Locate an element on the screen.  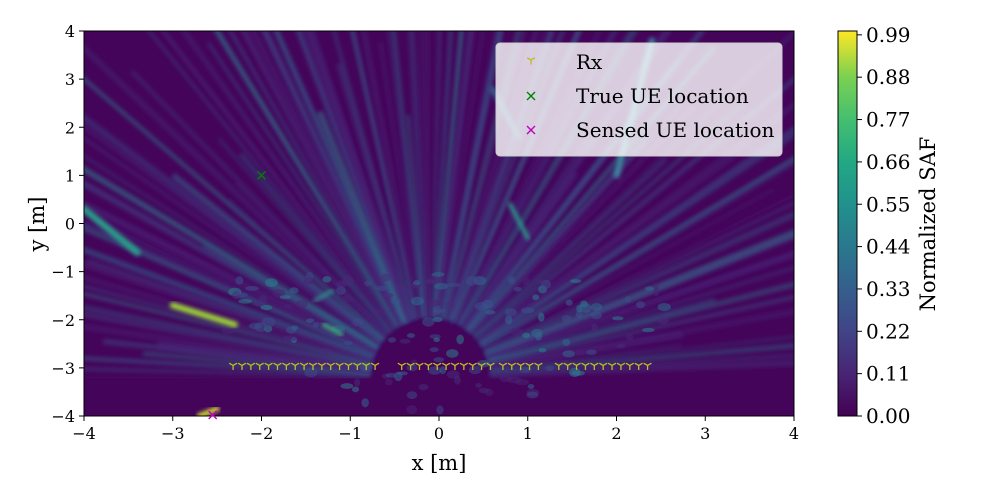
true-ue-marker is located at coordinates (261, 175).